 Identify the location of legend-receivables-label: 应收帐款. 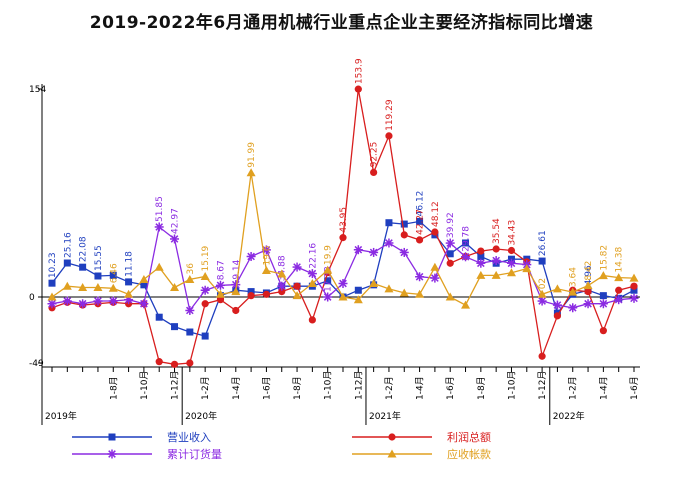
(469, 454).